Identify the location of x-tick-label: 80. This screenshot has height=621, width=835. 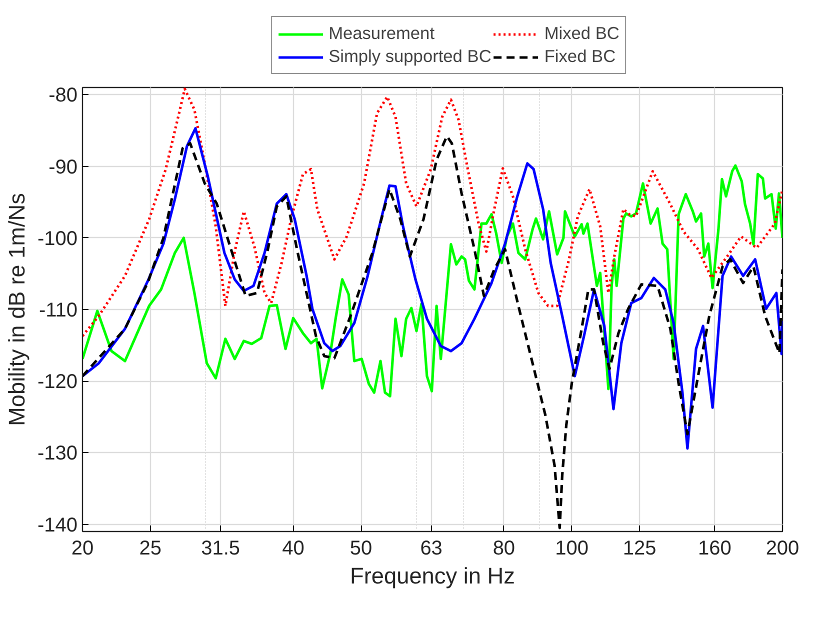
(504, 549).